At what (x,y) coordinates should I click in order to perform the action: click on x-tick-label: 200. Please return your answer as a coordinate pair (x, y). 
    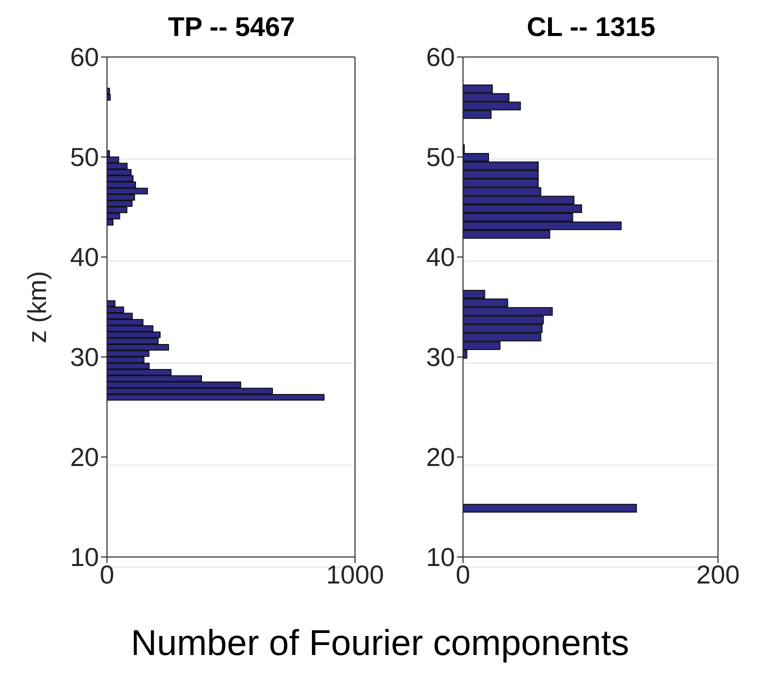
    Looking at the image, I should click on (718, 574).